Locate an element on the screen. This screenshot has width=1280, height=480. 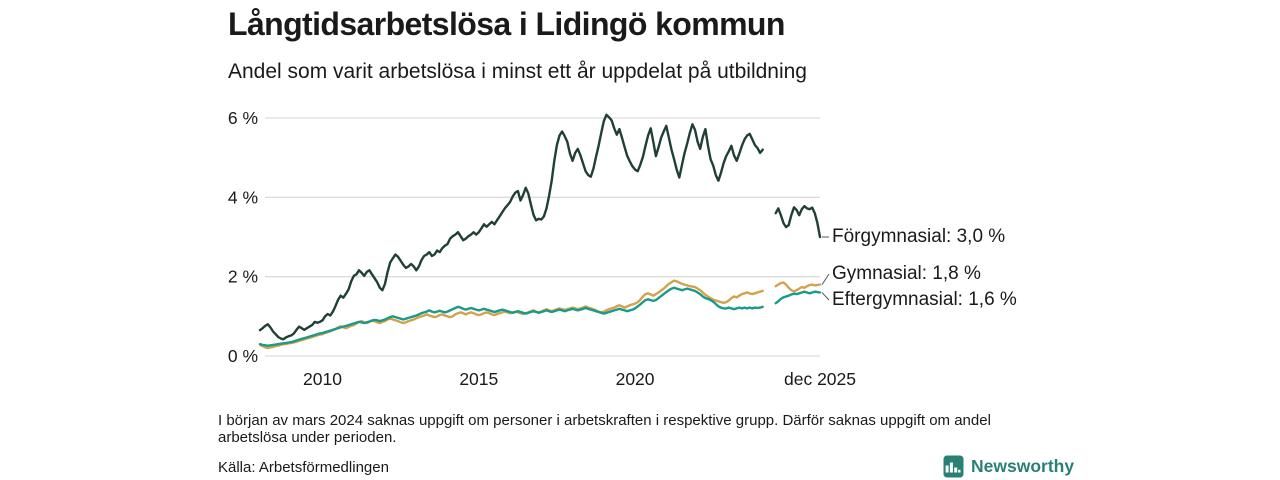
y-tick-label: 2 % is located at coordinates (243, 277).